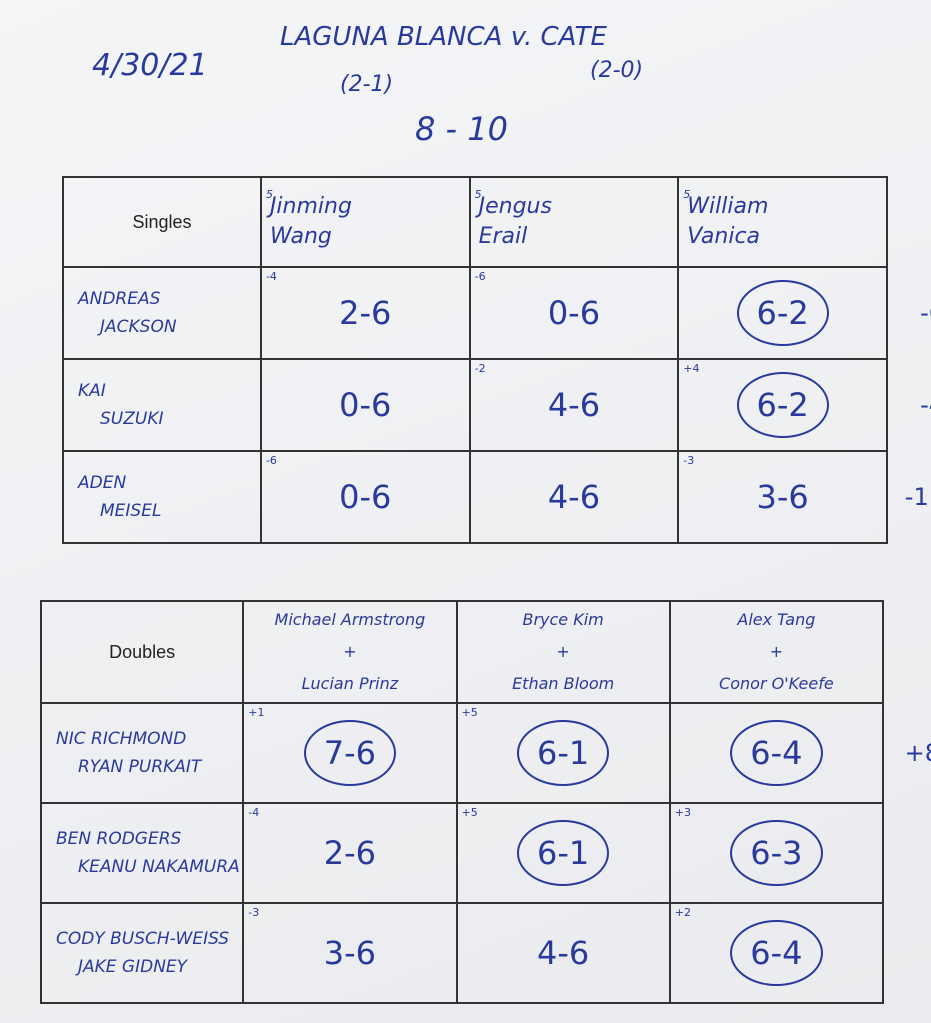 The image size is (931, 1023). I want to click on score-cell: +2 6-4, so click(776, 953).